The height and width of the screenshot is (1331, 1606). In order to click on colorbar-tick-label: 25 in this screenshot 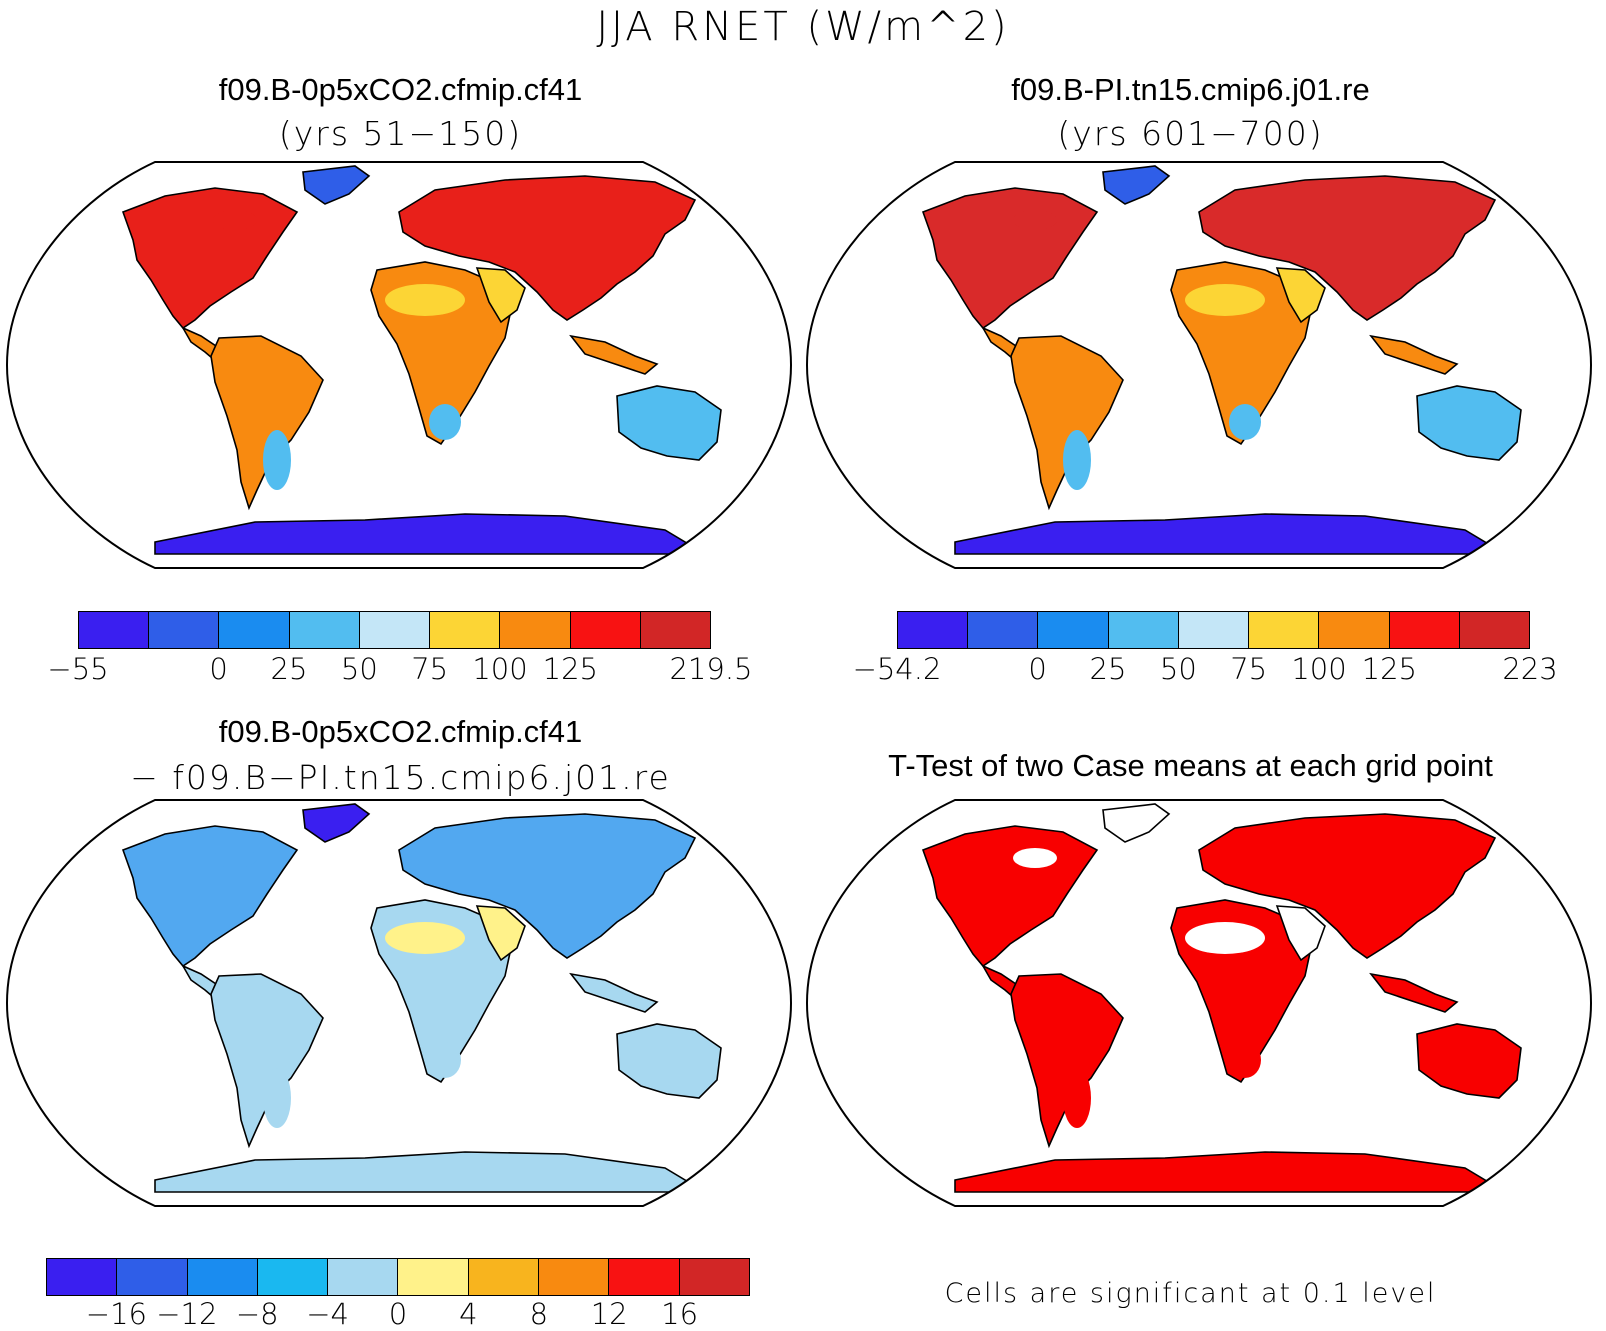, I will do `click(1108, 669)`.